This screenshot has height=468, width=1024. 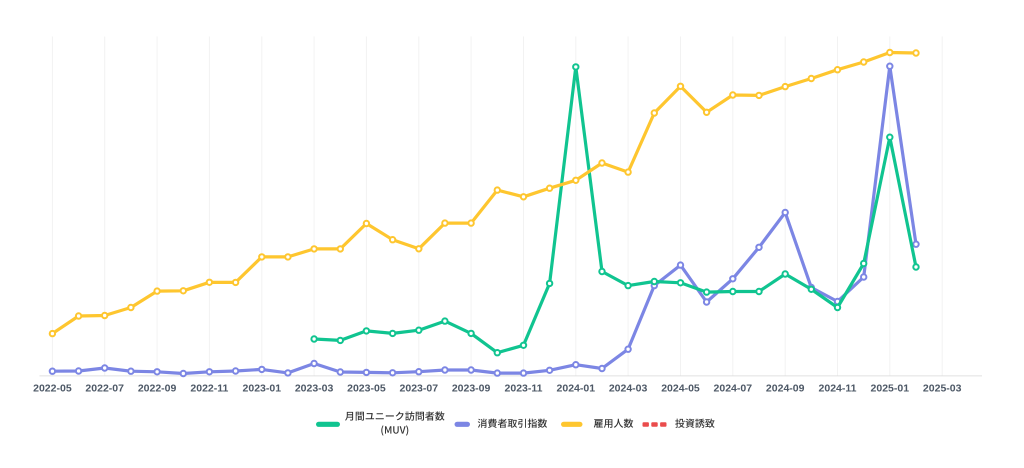 What do you see at coordinates (262, 389) in the screenshot?
I see `svg-text: 2023-01` at bounding box center [262, 389].